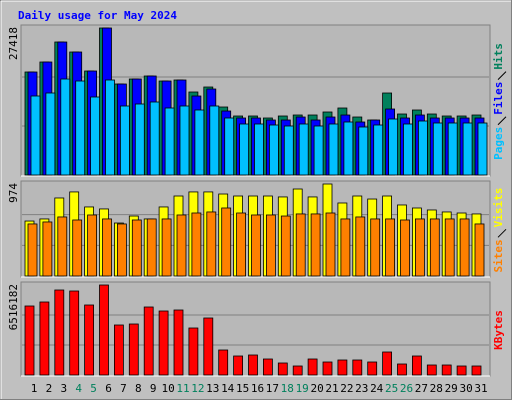 The image size is (512, 400). Describe the element at coordinates (346, 388) in the screenshot. I see `x-tick-label: 22` at that location.